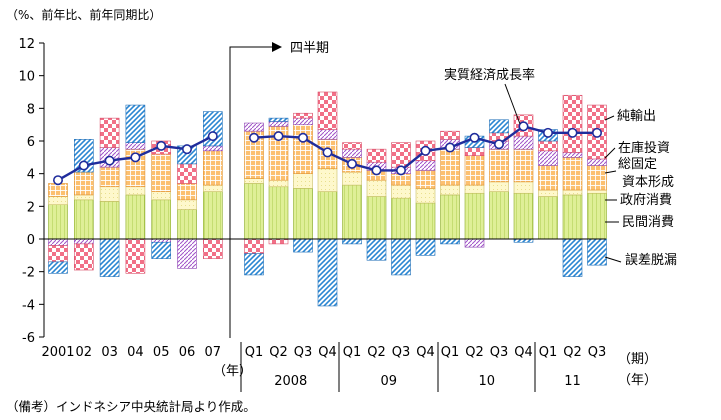 Image resolution: width=721 pixels, height=420 pixels. I want to click on line-series-leader, so click(512, 104).